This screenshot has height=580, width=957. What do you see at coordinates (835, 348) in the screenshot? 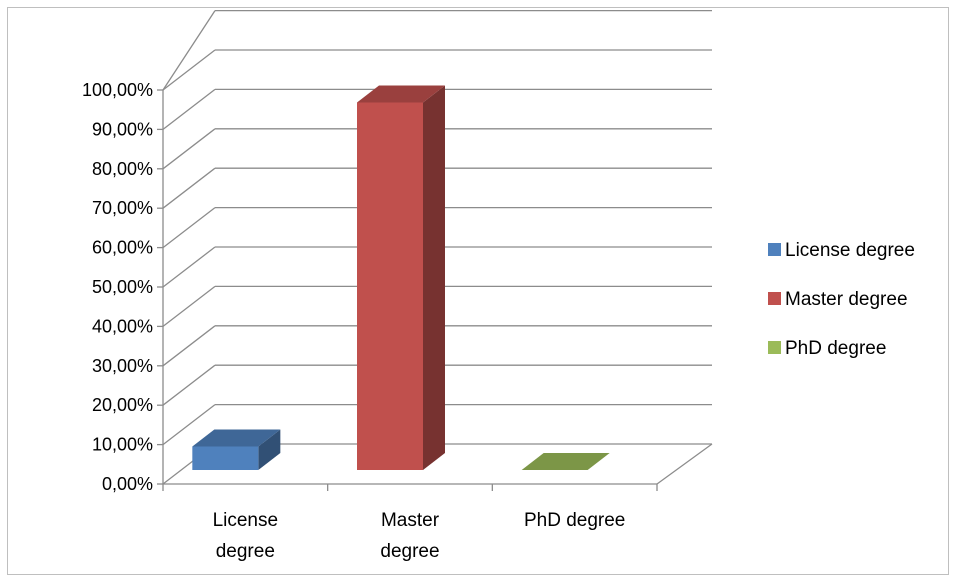
I see `legend-label: PhD degree` at bounding box center [835, 348].